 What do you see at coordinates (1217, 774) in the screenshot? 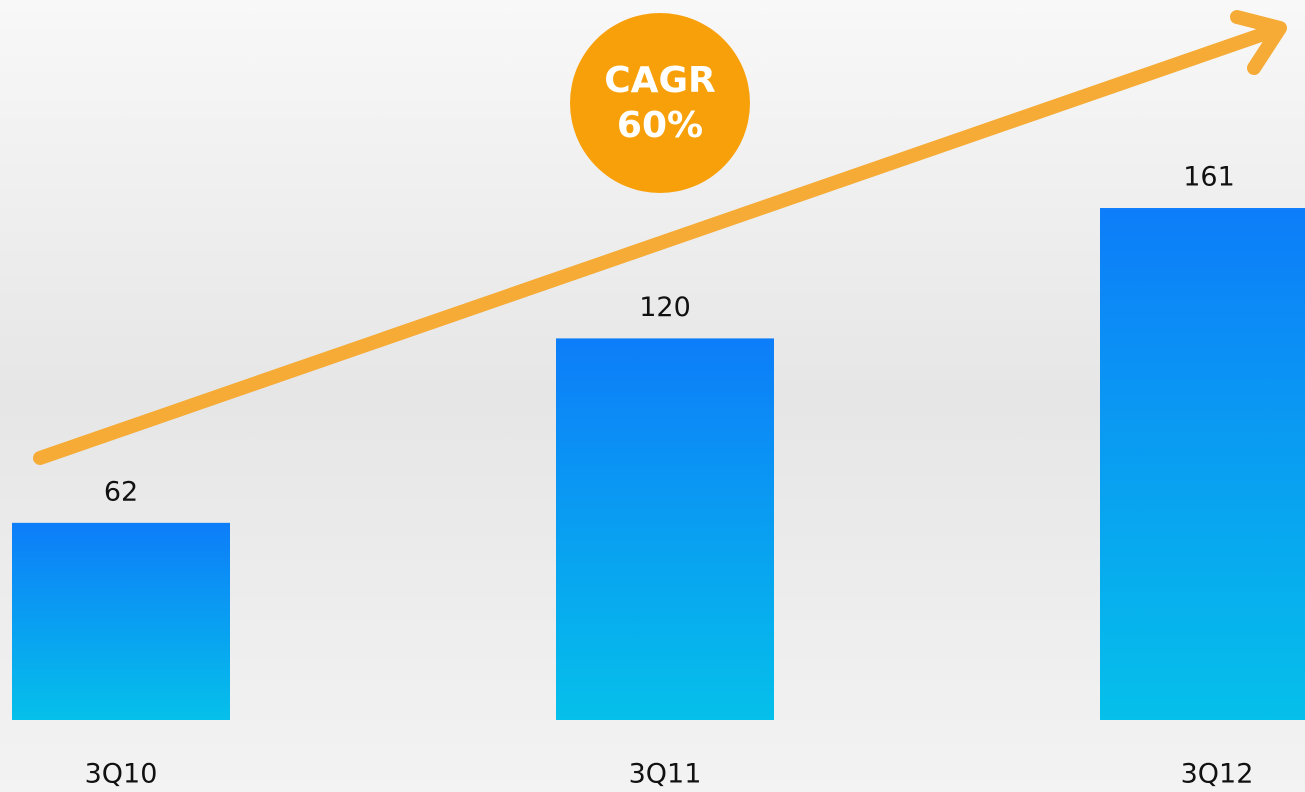
I see `x-tick-label: 3Q12` at bounding box center [1217, 774].